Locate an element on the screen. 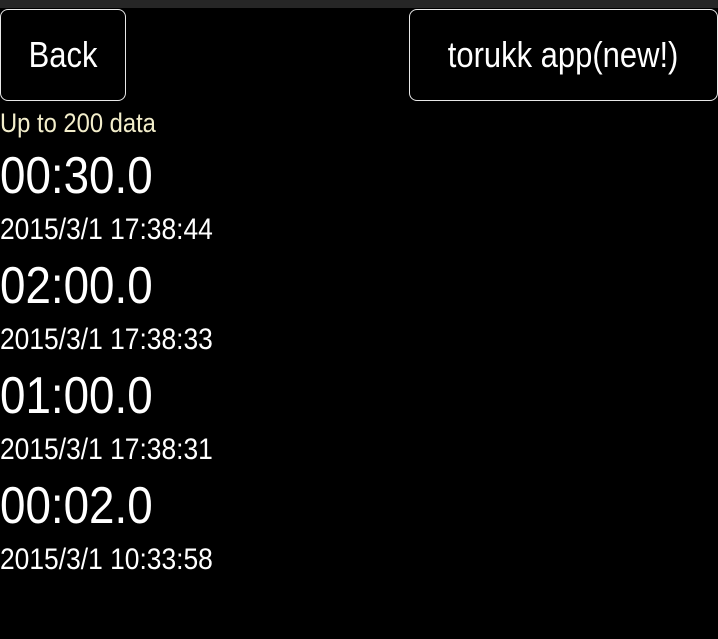  record-datetime: 2015/3/1 17:38:31 is located at coordinates (106, 449).